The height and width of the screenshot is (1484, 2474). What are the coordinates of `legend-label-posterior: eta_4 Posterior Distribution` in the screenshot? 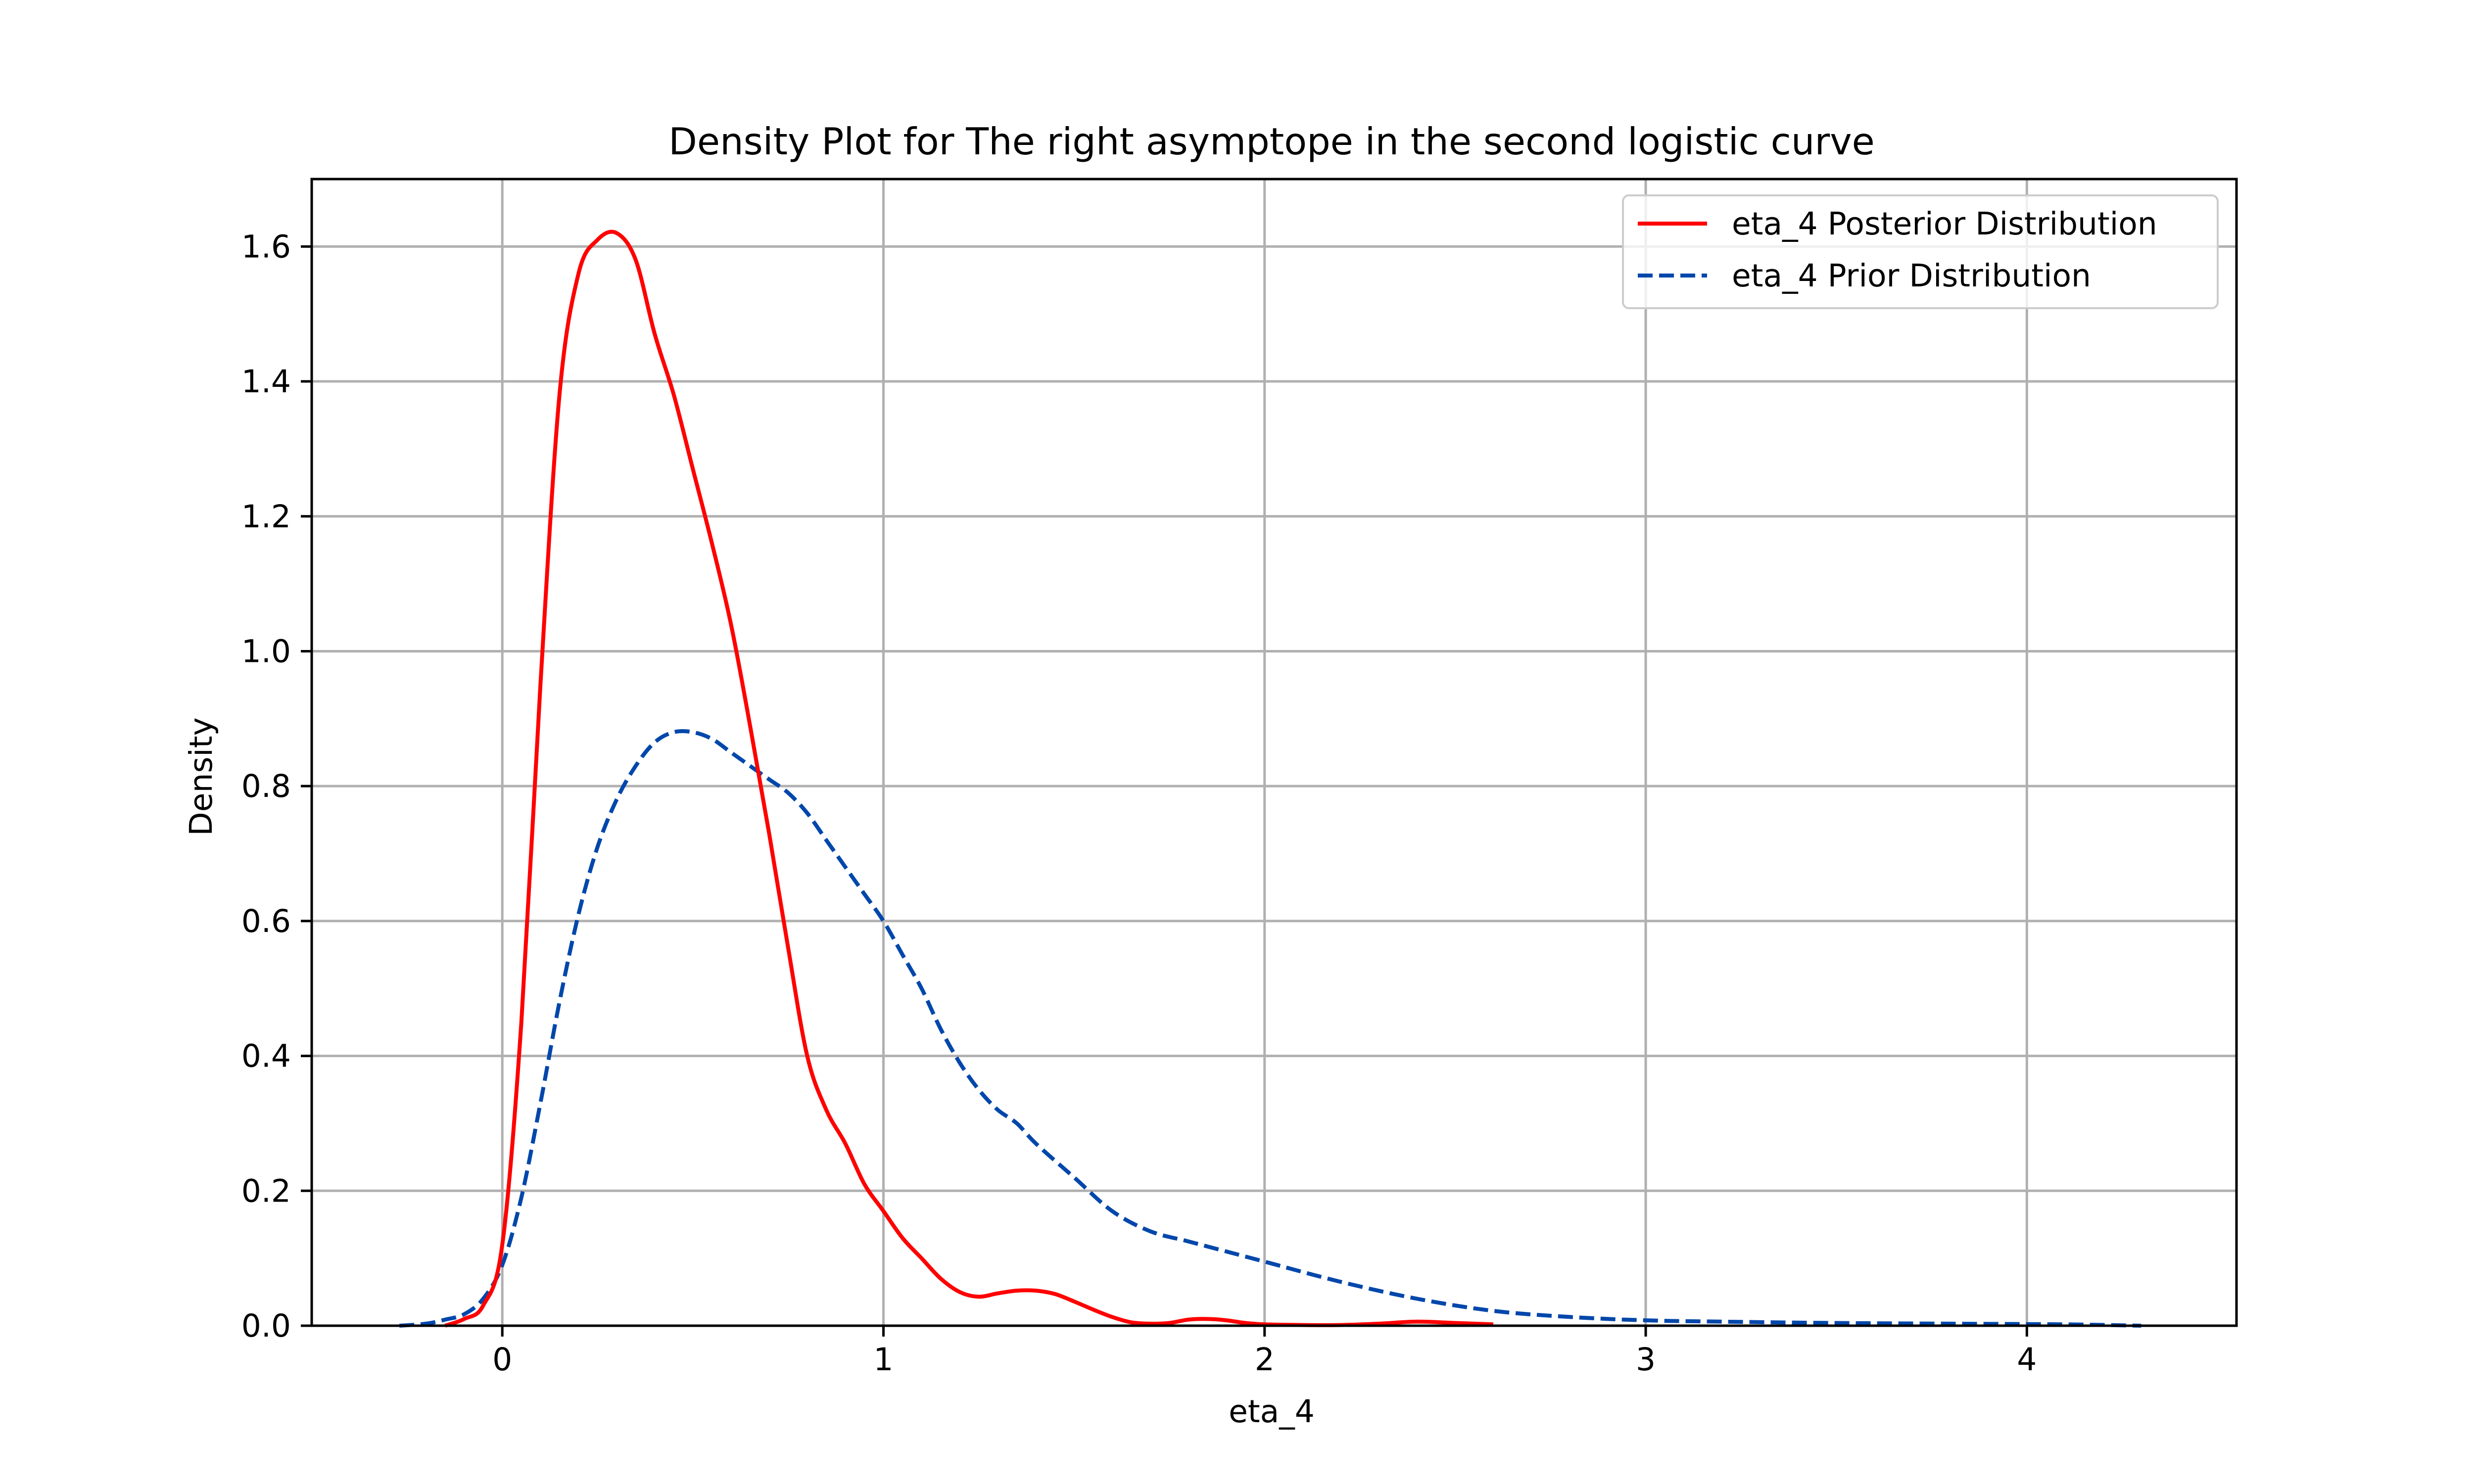 It's located at (1945, 224).